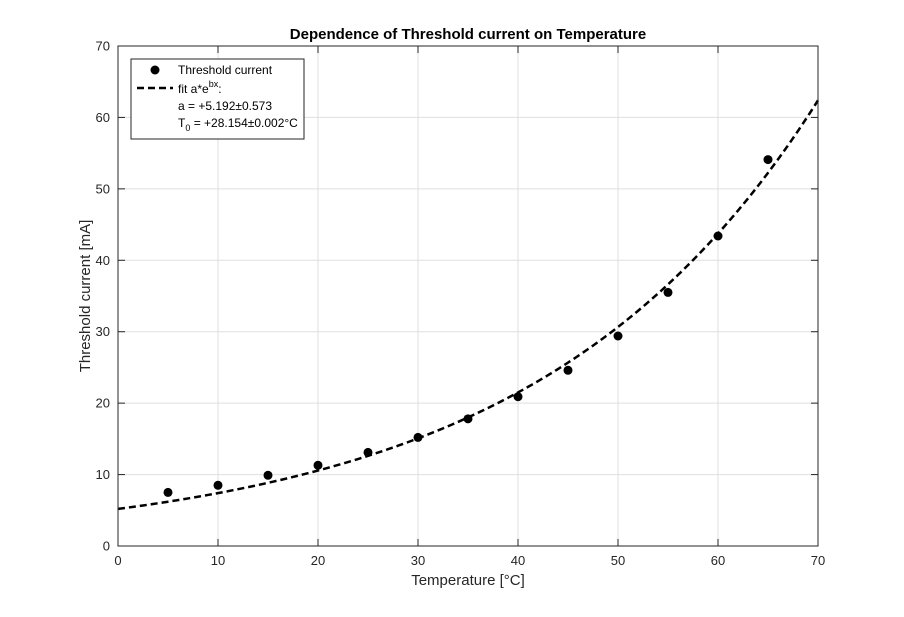 This screenshot has width=904, height=617. I want to click on legend-t0-prefix: T, so click(182, 123).